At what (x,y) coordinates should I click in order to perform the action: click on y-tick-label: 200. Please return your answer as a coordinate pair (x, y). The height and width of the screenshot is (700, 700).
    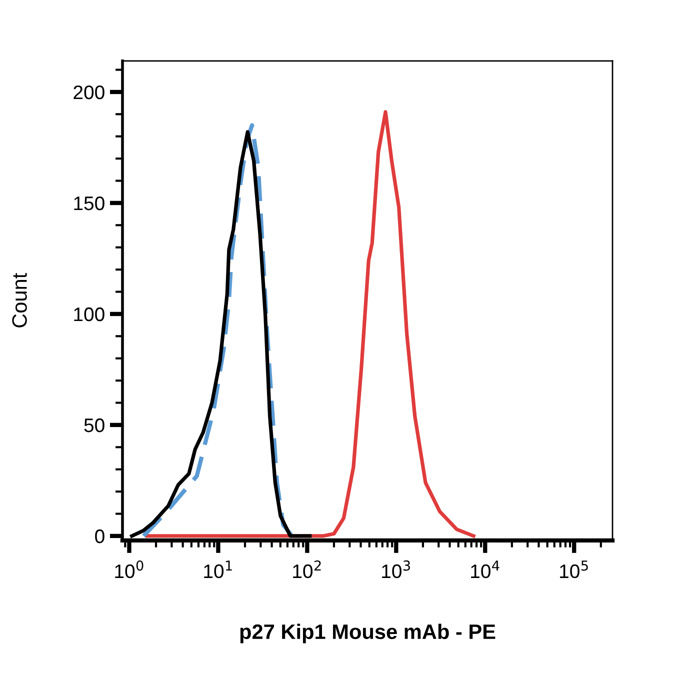
    Looking at the image, I should click on (89, 92).